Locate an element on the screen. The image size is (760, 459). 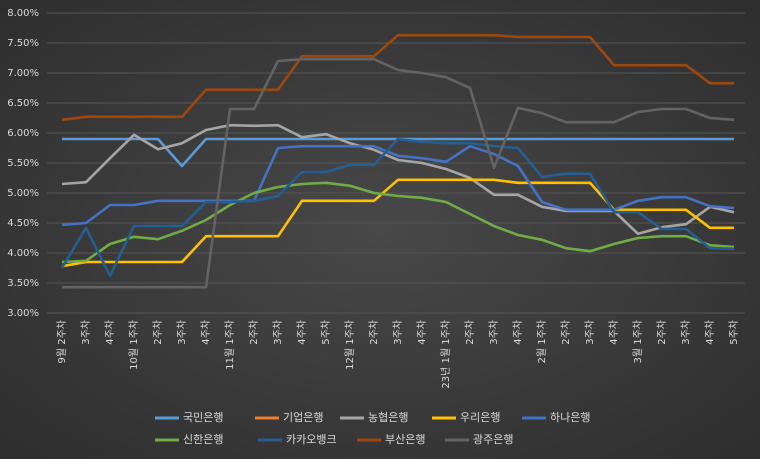
legend-label: 카카오뱅크 is located at coordinates (311, 439).